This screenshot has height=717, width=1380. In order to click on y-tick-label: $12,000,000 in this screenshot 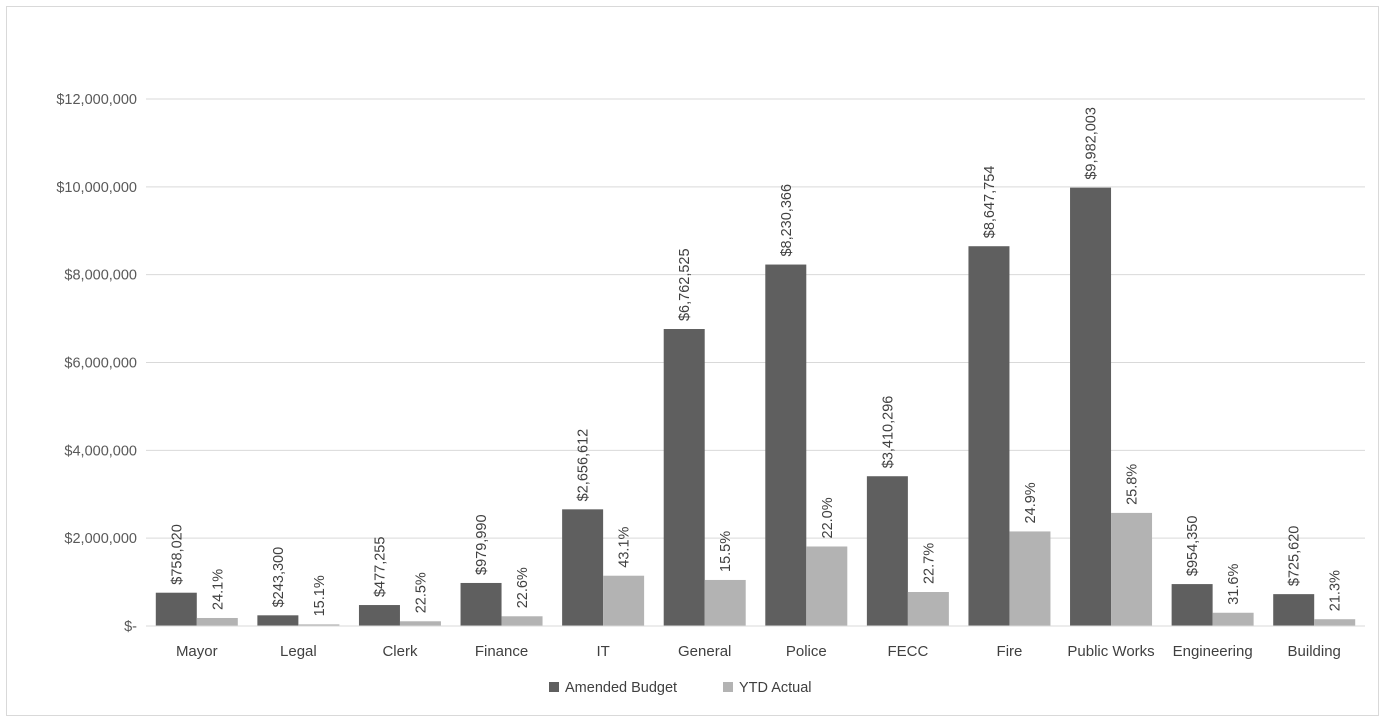, I will do `click(96, 100)`.